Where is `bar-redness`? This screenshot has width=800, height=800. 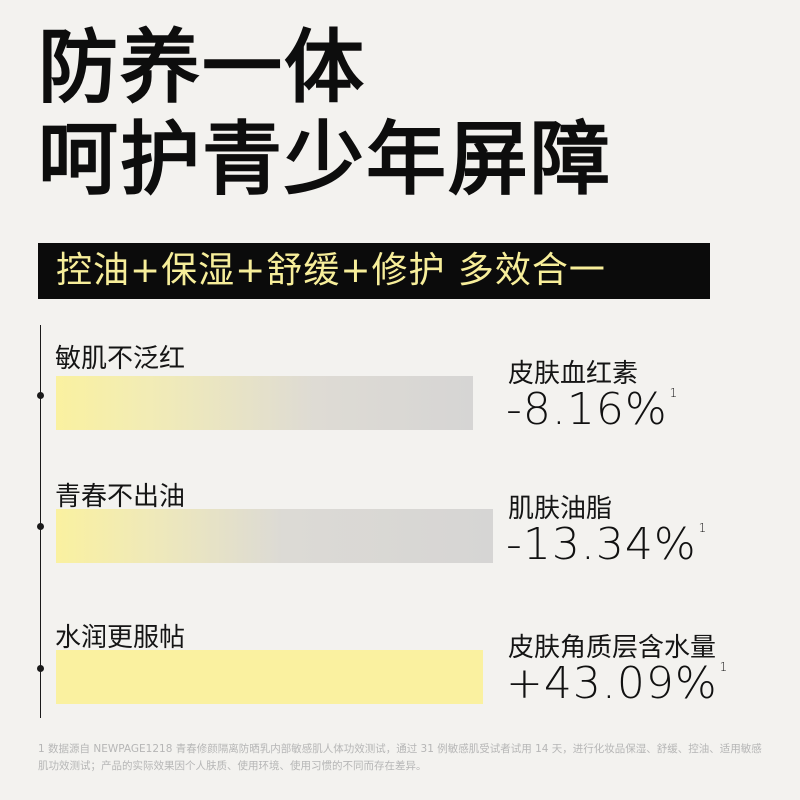 bar-redness is located at coordinates (264, 403).